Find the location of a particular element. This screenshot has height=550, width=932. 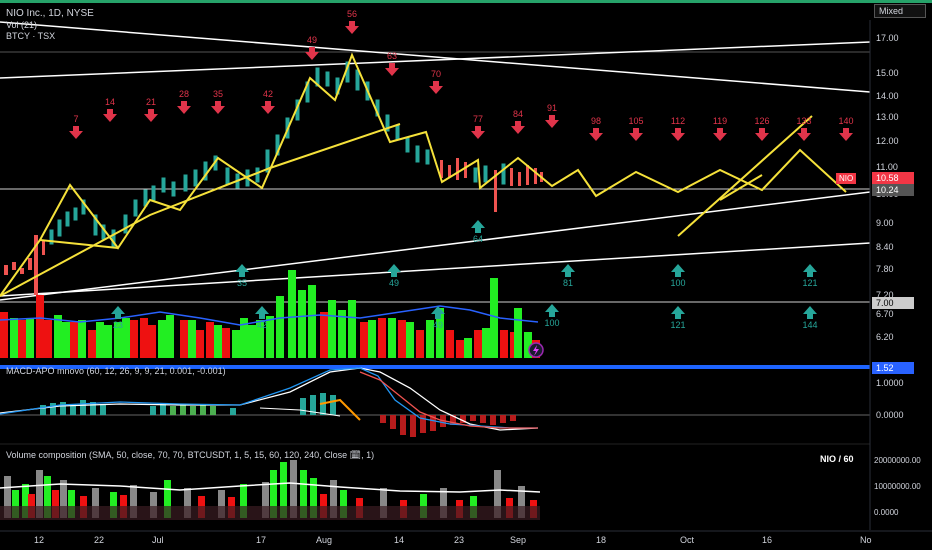

time-axis-label: 17 is located at coordinates (261, 540).